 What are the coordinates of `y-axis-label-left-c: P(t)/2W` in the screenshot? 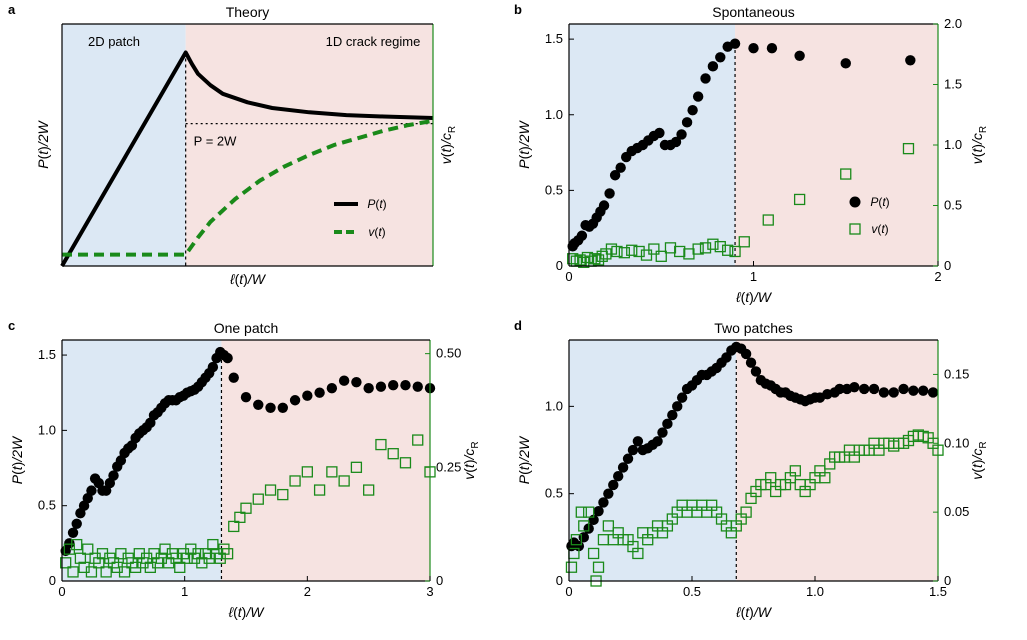 It's located at (17, 459).